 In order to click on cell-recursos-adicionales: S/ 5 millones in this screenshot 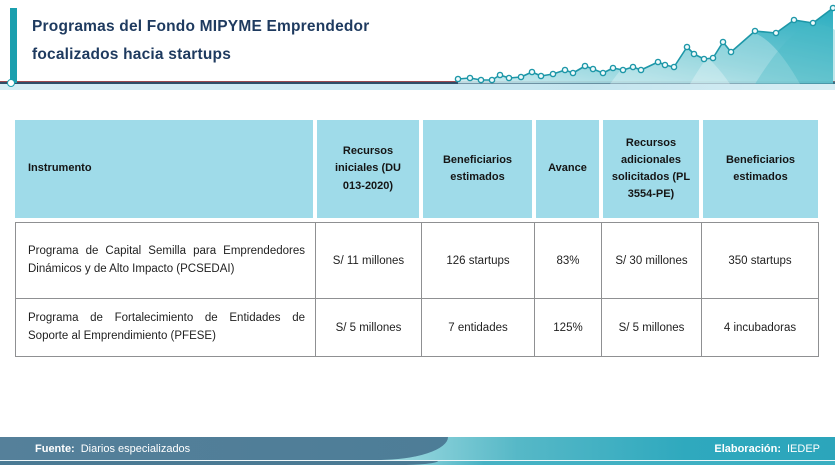, I will do `click(651, 327)`.